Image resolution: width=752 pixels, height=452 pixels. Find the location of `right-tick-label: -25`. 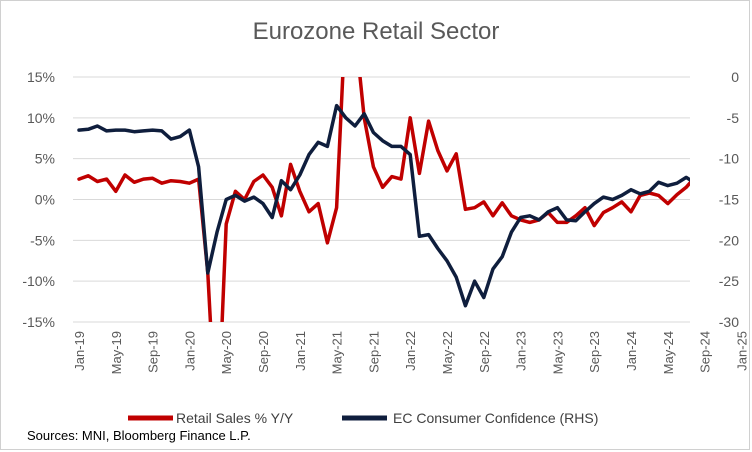

right-tick-label: -25 is located at coordinates (729, 281).